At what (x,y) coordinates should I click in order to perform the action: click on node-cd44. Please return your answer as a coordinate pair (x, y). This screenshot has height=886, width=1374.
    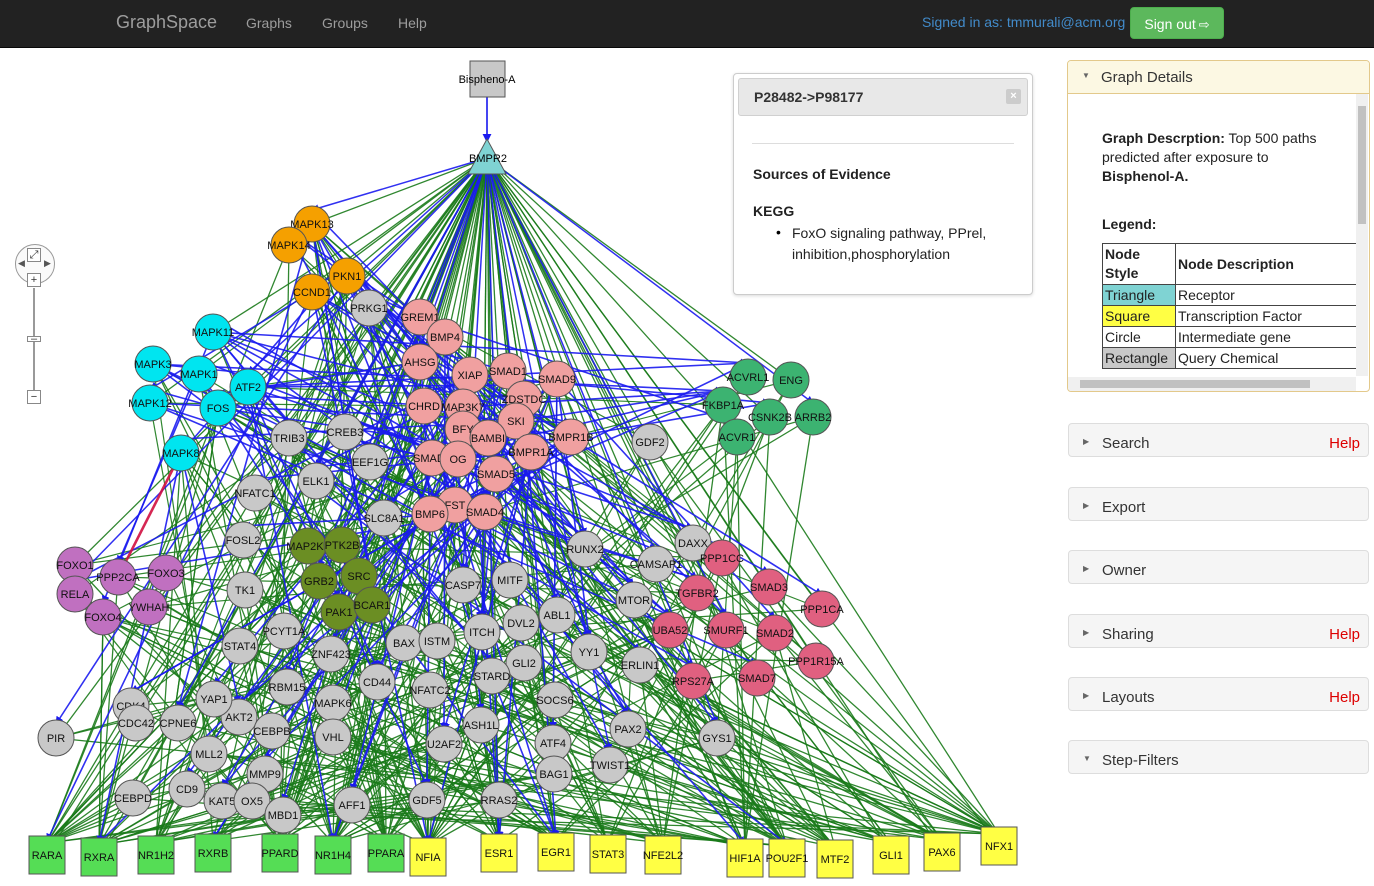
    Looking at the image, I should click on (377, 682).